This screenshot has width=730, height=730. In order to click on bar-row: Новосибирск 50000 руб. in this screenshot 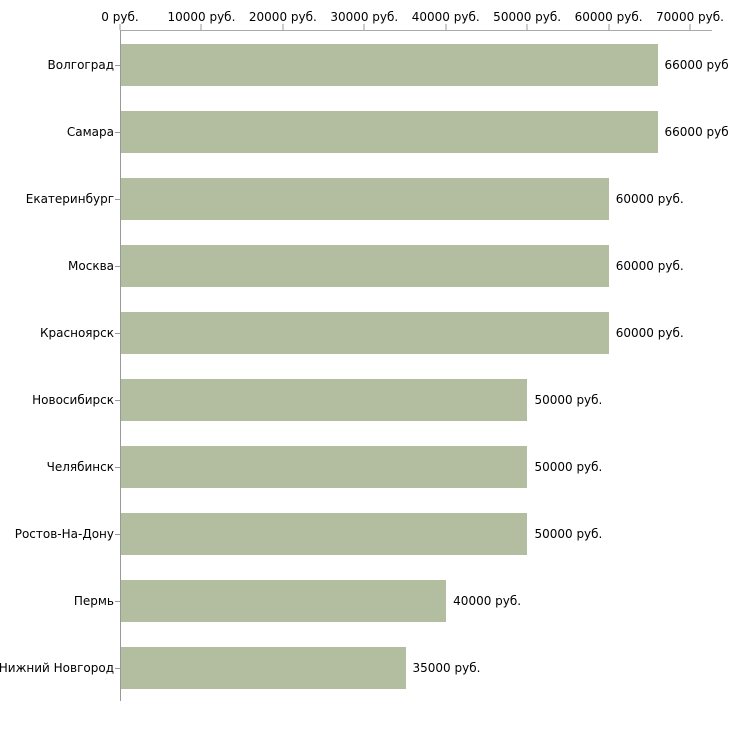, I will do `click(372, 399)`.